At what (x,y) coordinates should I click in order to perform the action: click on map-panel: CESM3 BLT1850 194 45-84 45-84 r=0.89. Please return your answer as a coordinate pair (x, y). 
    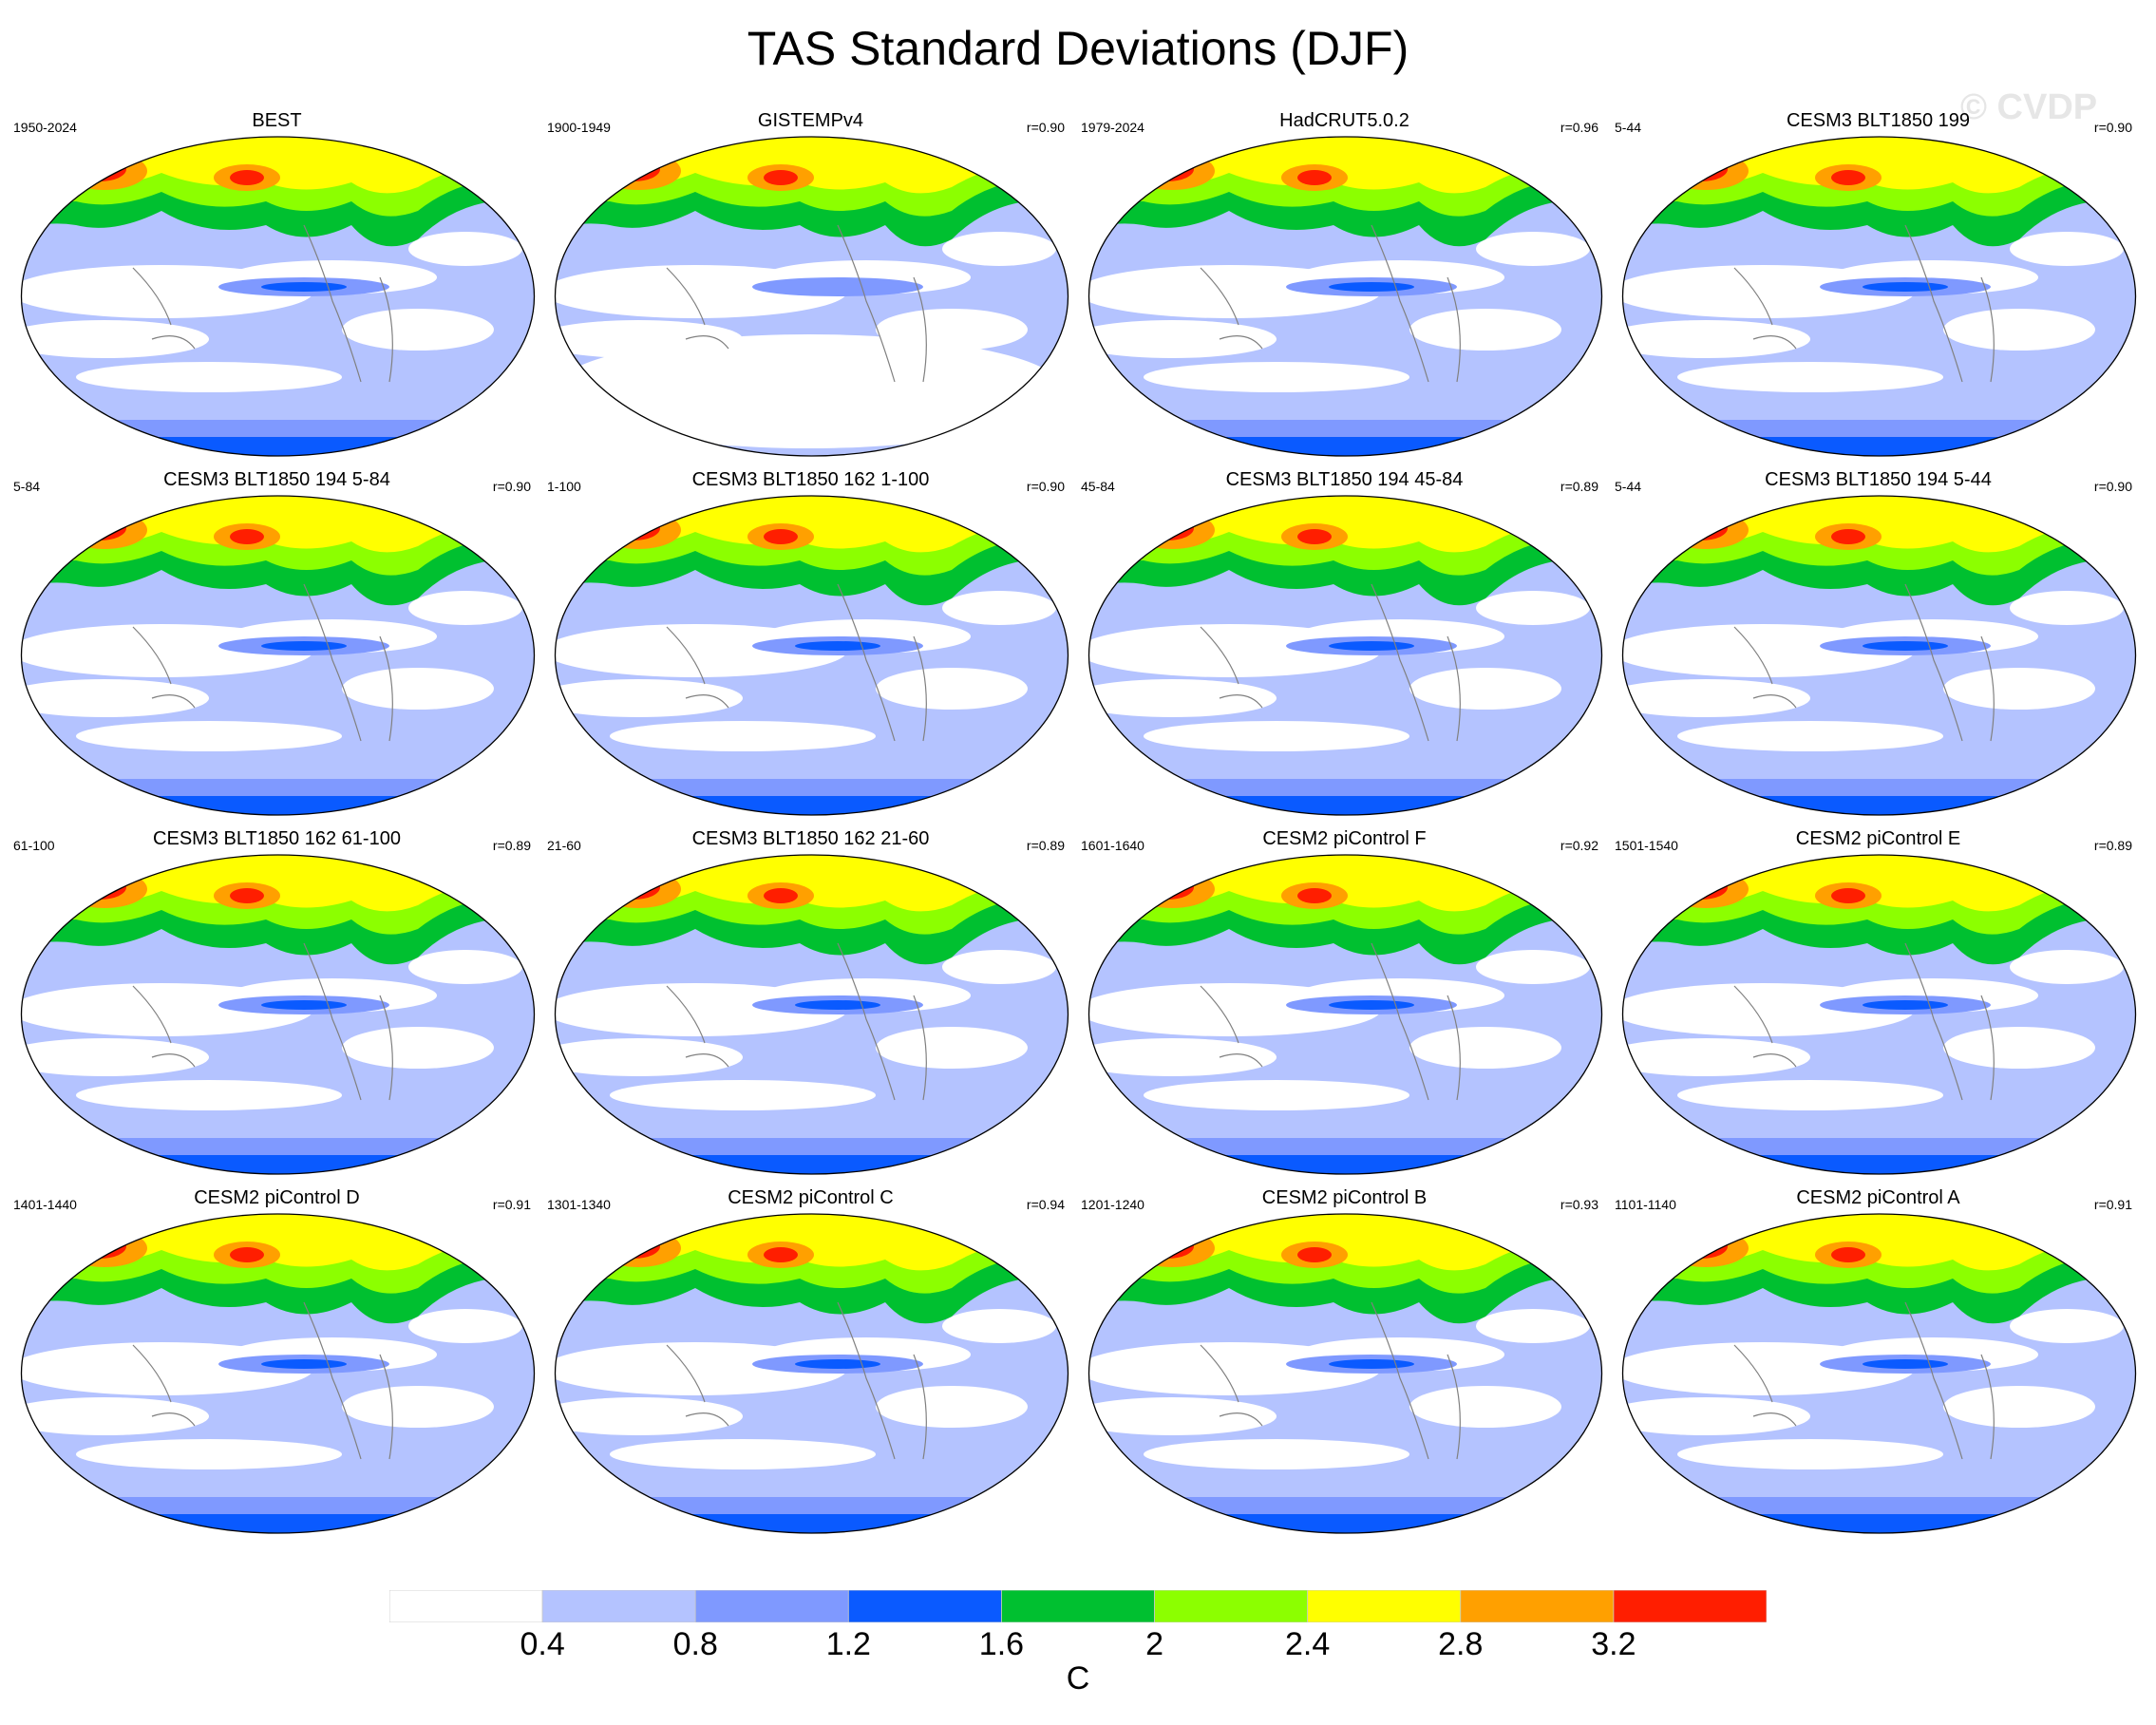
    Looking at the image, I should click on (1345, 645).